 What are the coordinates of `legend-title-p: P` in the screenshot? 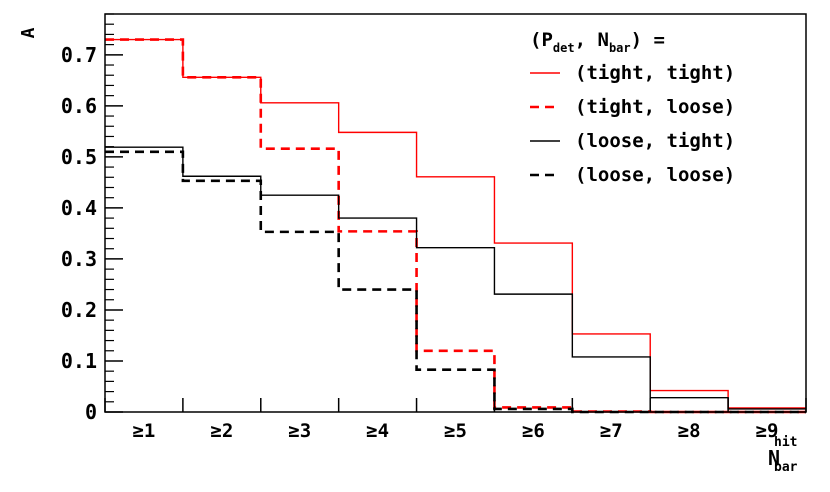 It's located at (546, 40).